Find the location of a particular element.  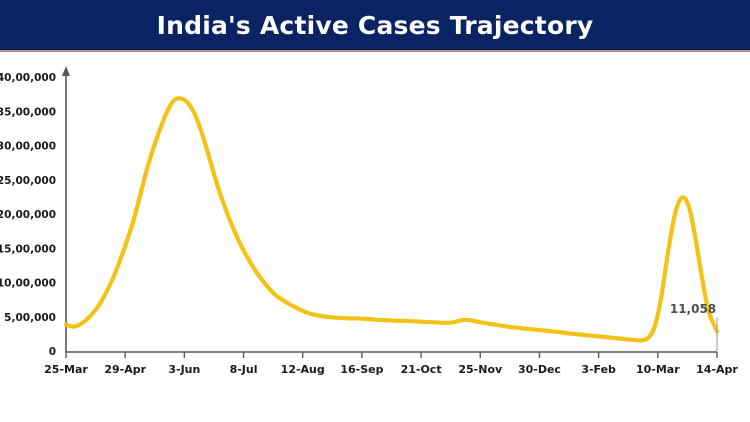

x-axis-tick-label: 21-Oct is located at coordinates (421, 369).